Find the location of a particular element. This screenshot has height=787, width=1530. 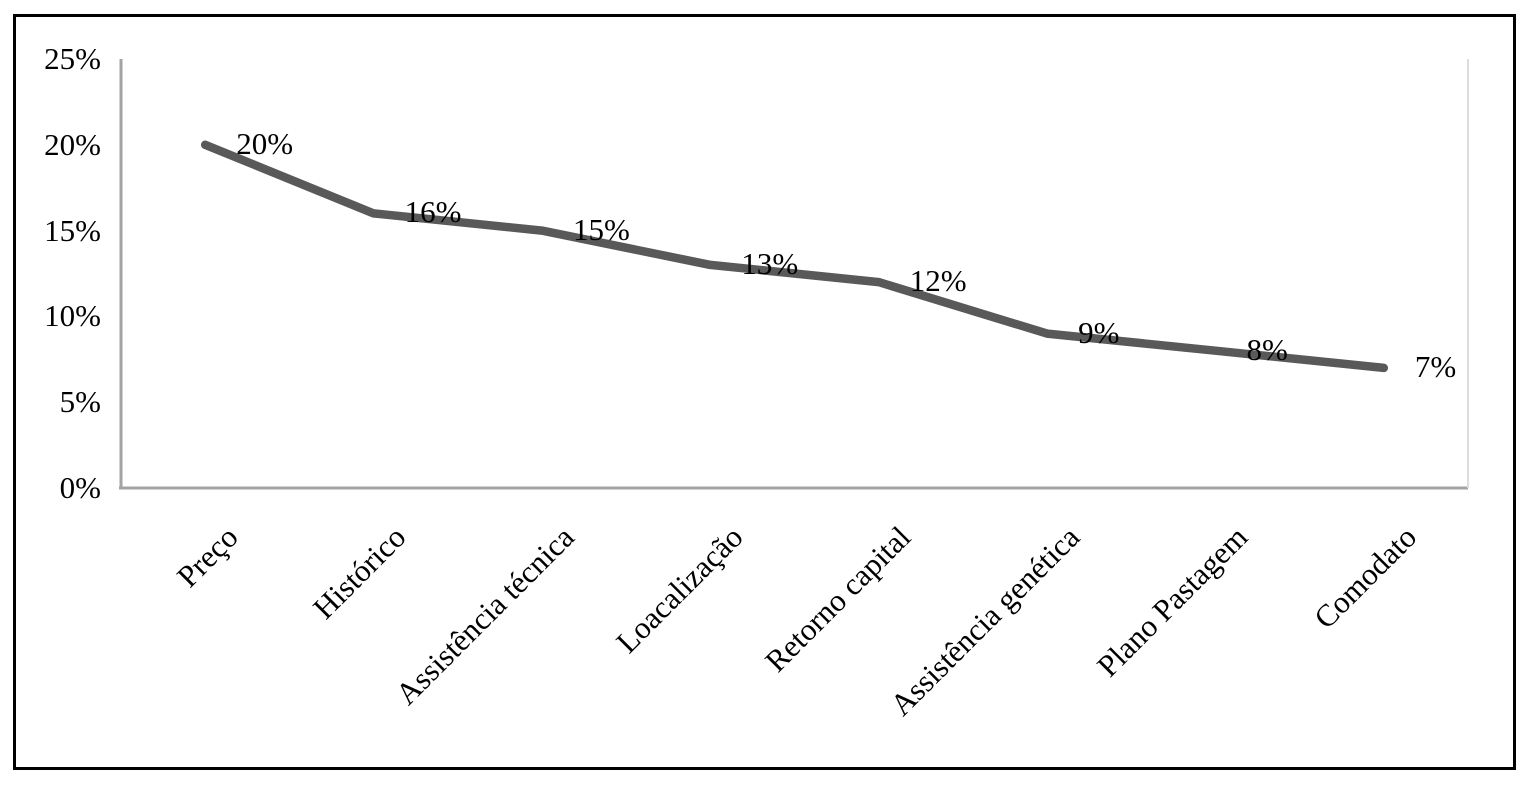

data-label: 20% is located at coordinates (265, 143).